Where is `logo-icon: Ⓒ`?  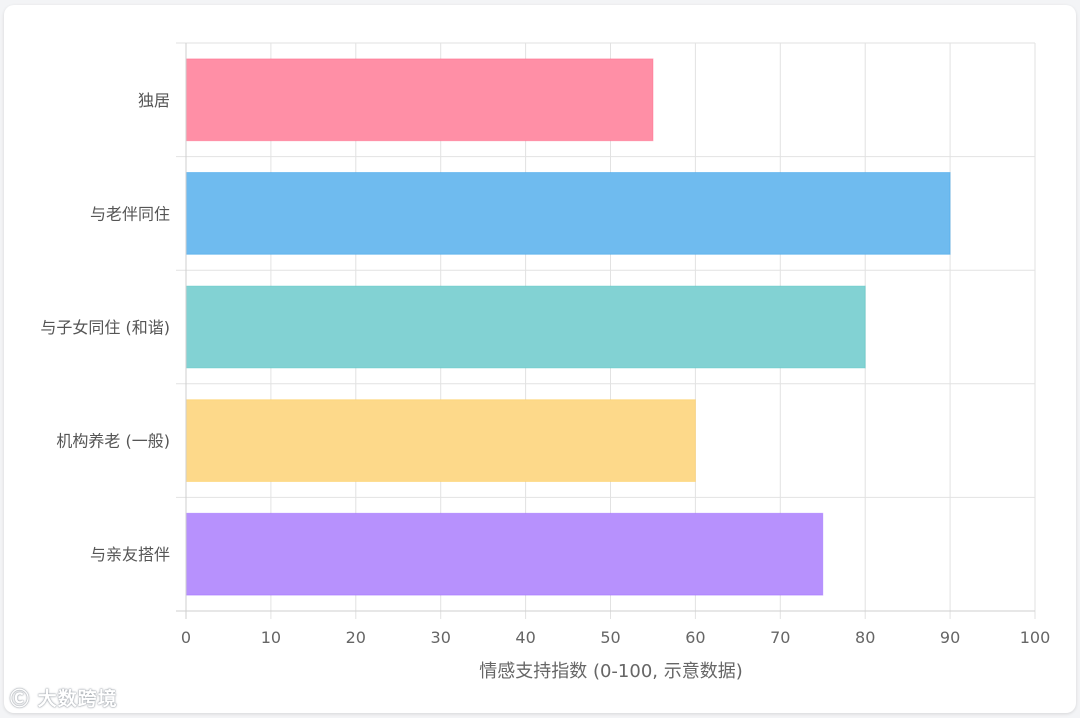
logo-icon: Ⓒ is located at coordinates (20, 699).